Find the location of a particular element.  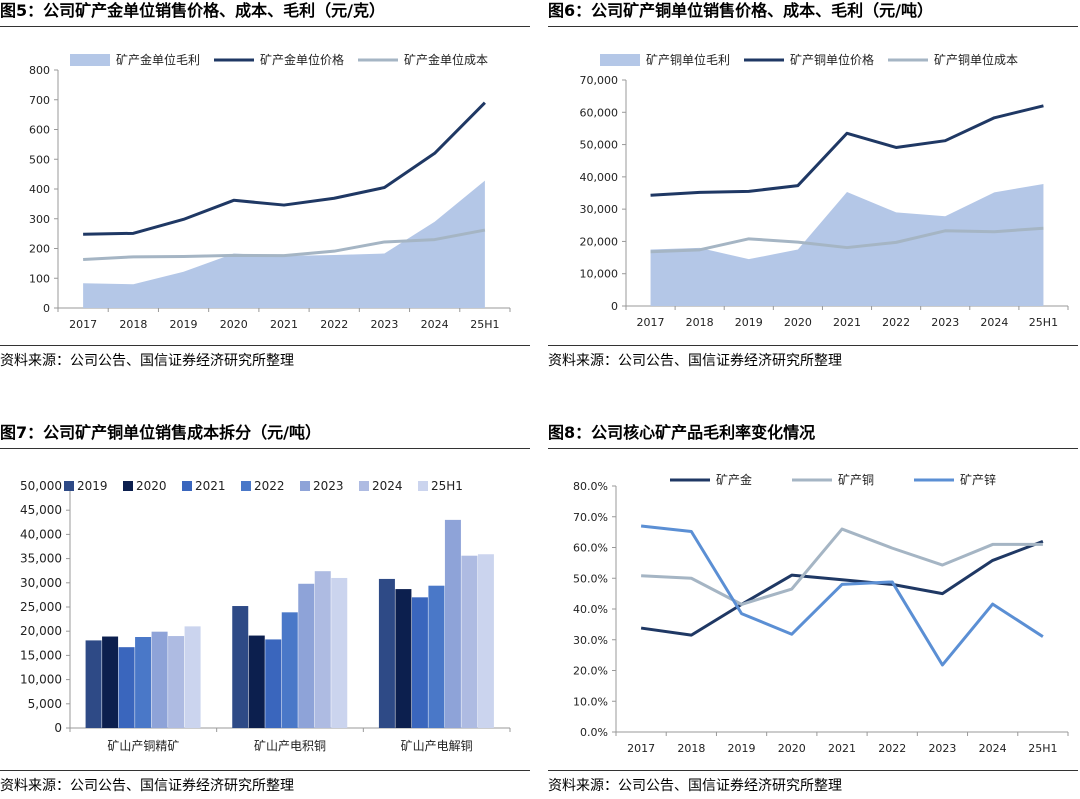

x-tick-label: 2023 is located at coordinates (945, 322).